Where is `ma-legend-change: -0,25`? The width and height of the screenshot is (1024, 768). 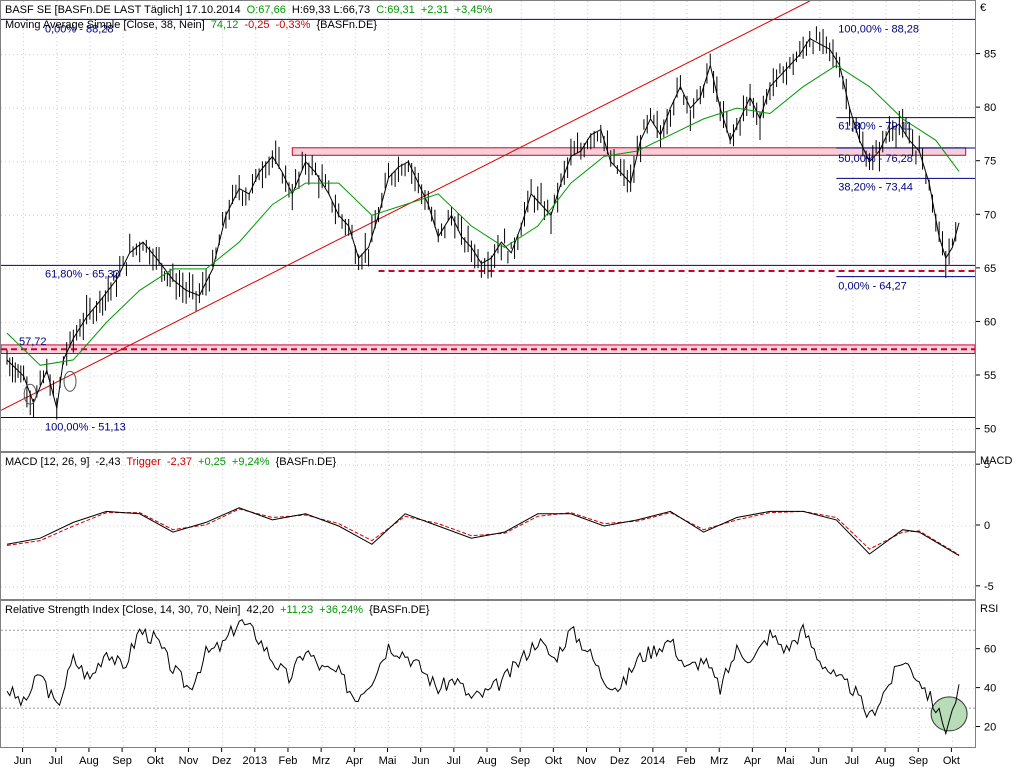 ma-legend-change: -0,25 is located at coordinates (257, 25).